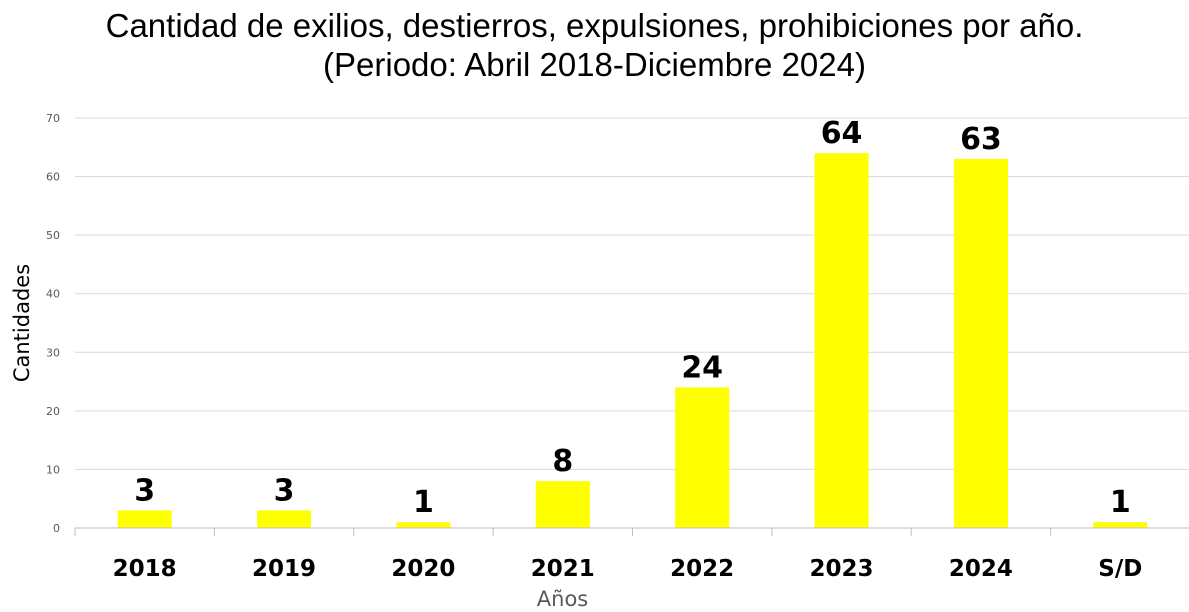 The width and height of the screenshot is (1189, 612). I want to click on chart-title-line-2: (Periodo: Abril 2018-Diciembre 2024), so click(594, 64).